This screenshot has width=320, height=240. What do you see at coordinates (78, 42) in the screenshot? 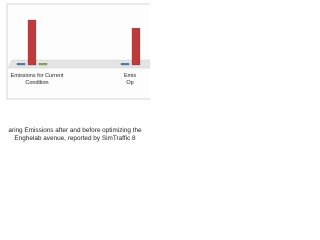
I see `bars` at bounding box center [78, 42].